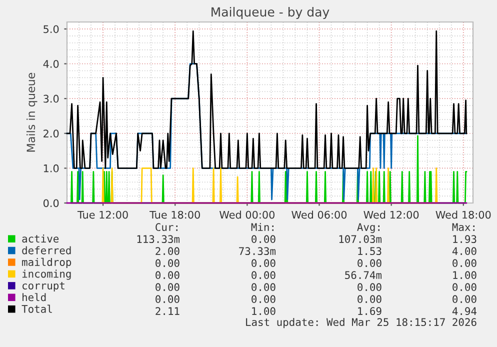 The height and width of the screenshot is (347, 497). I want to click on x-tick-label: Wed 12:00, so click(391, 214).